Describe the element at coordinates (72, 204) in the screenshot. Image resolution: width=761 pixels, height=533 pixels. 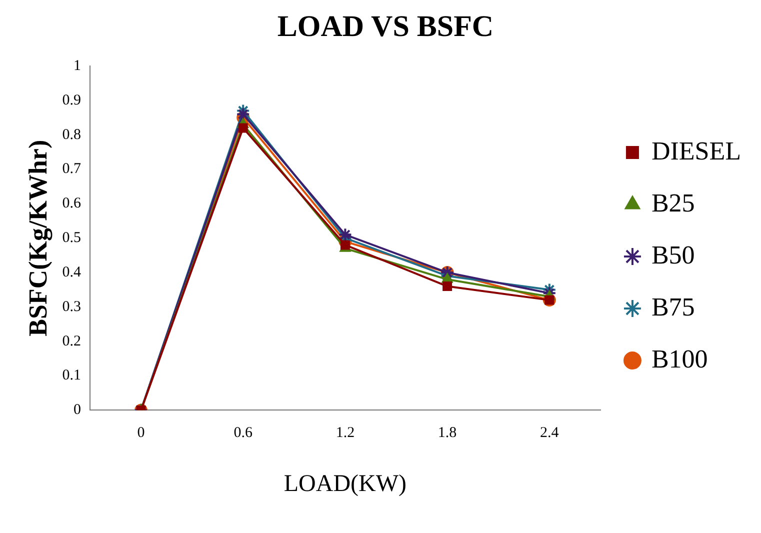
I see `y-tick-label: 0.6` at that location.